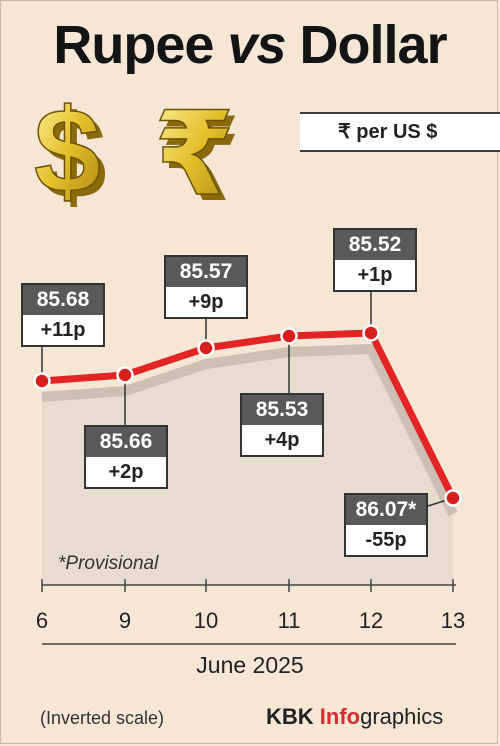 The width and height of the screenshot is (500, 746). Describe the element at coordinates (402, 716) in the screenshot. I see `credit-graphics: graphics` at that location.